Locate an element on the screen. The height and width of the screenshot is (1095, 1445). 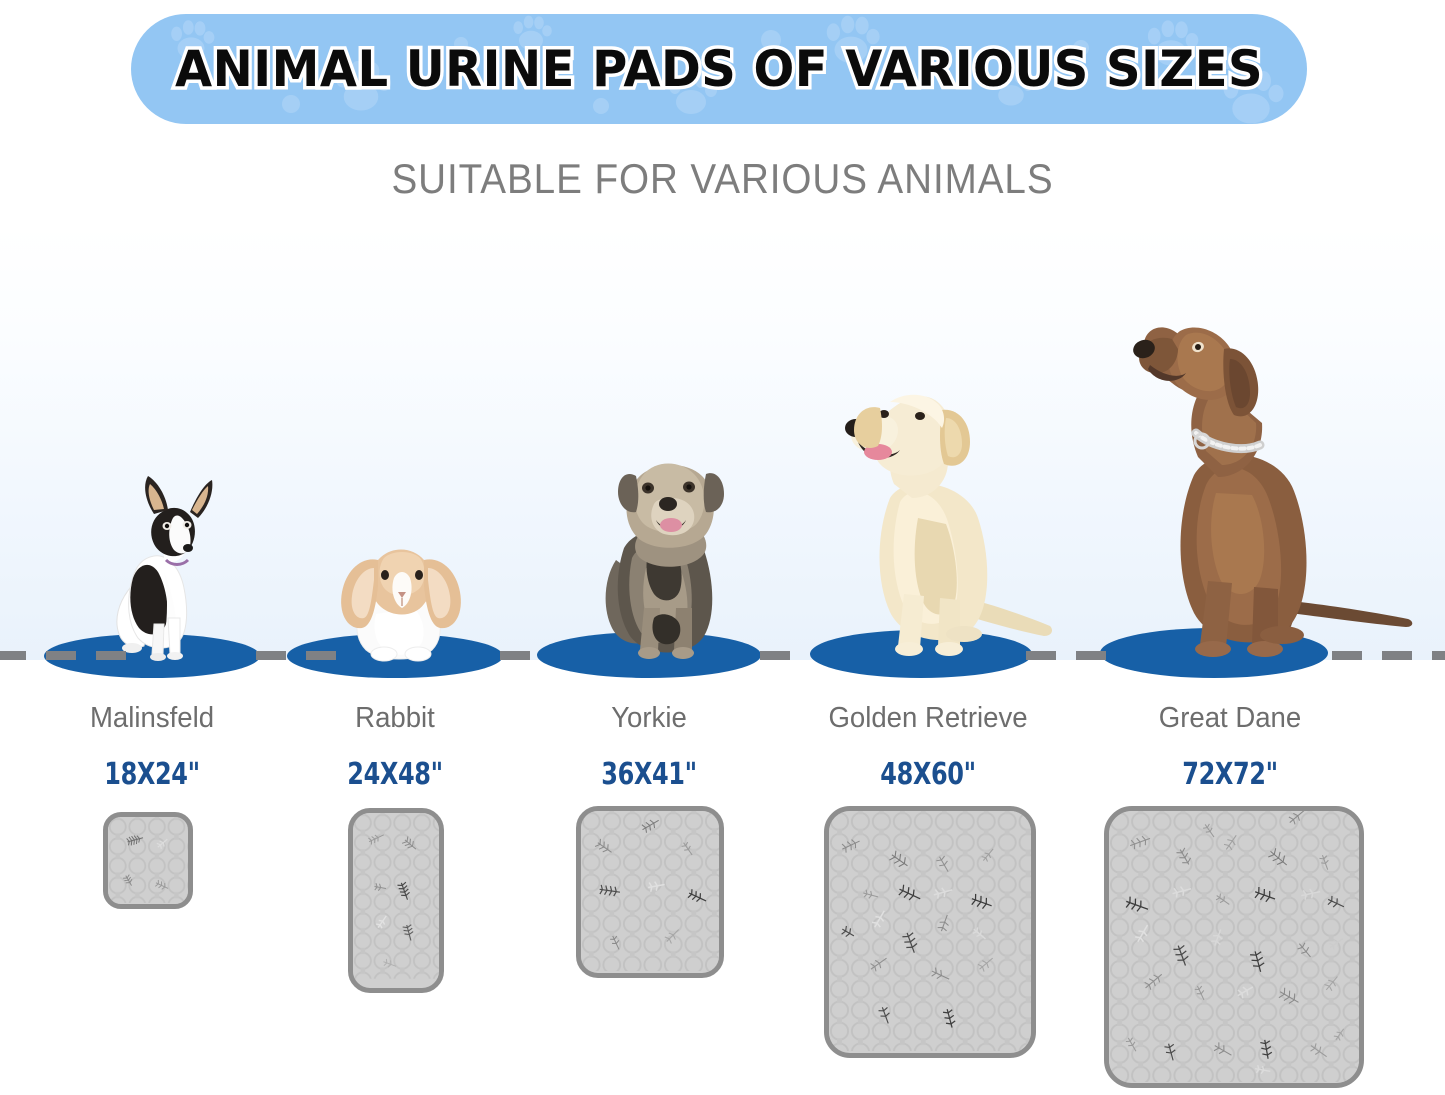
animal-label-yorkie: Yorkie is located at coordinates (649, 718).